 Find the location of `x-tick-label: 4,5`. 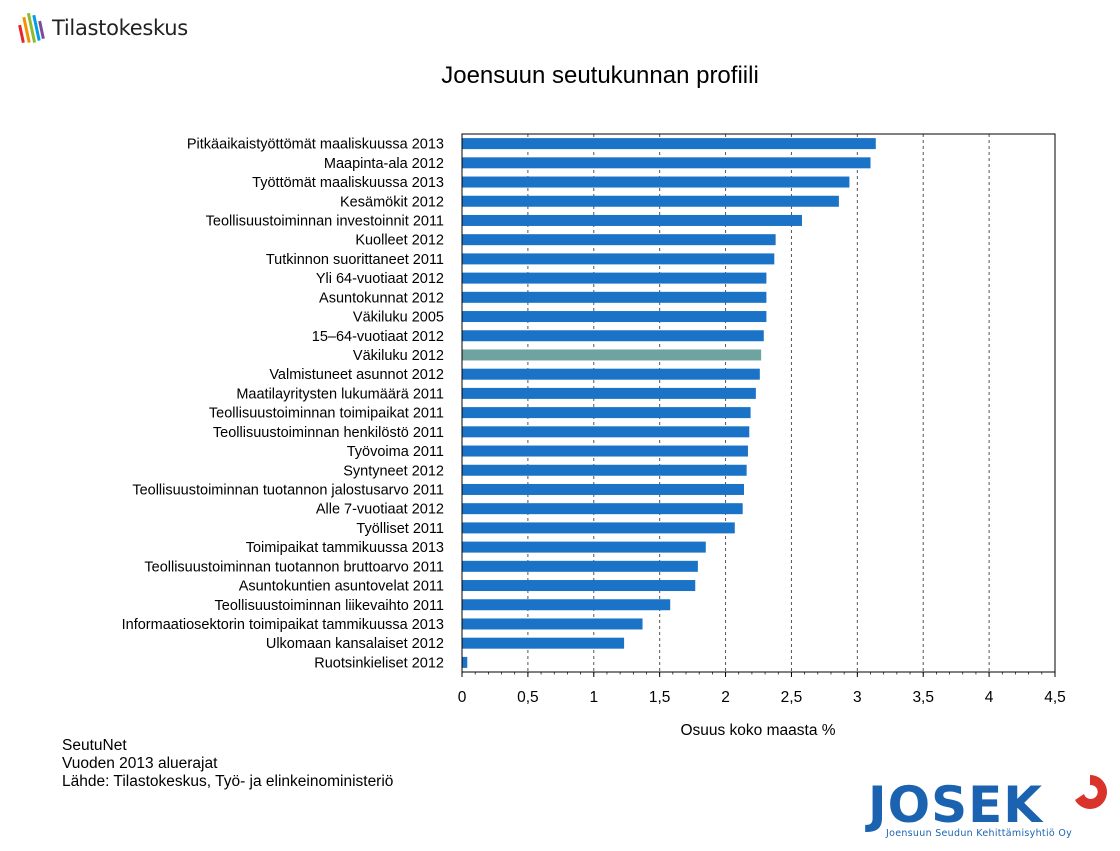

x-tick-label: 4,5 is located at coordinates (1055, 697).